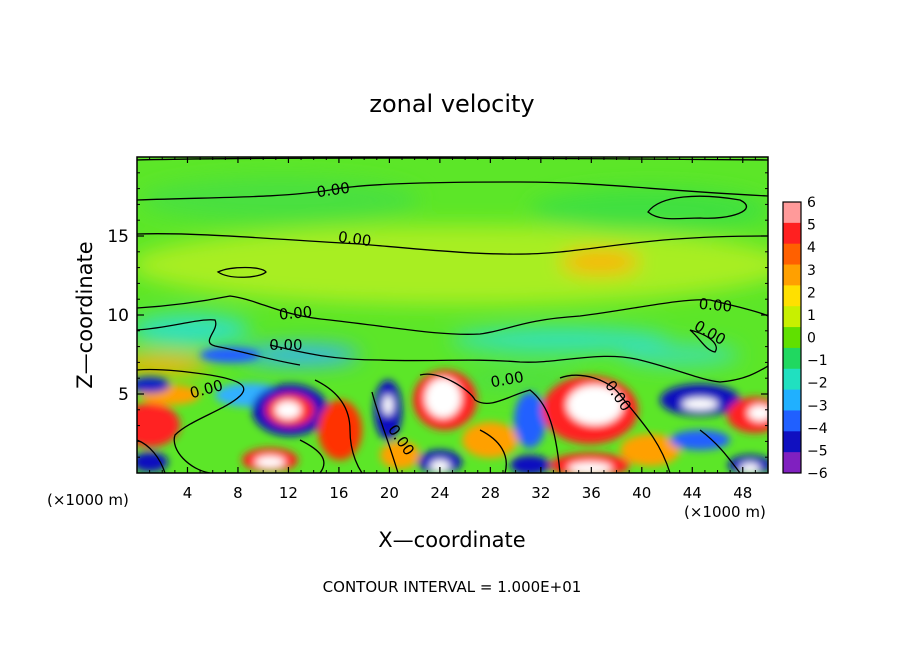  What do you see at coordinates (811, 203) in the screenshot?
I see `colorbar-label: 6` at bounding box center [811, 203].